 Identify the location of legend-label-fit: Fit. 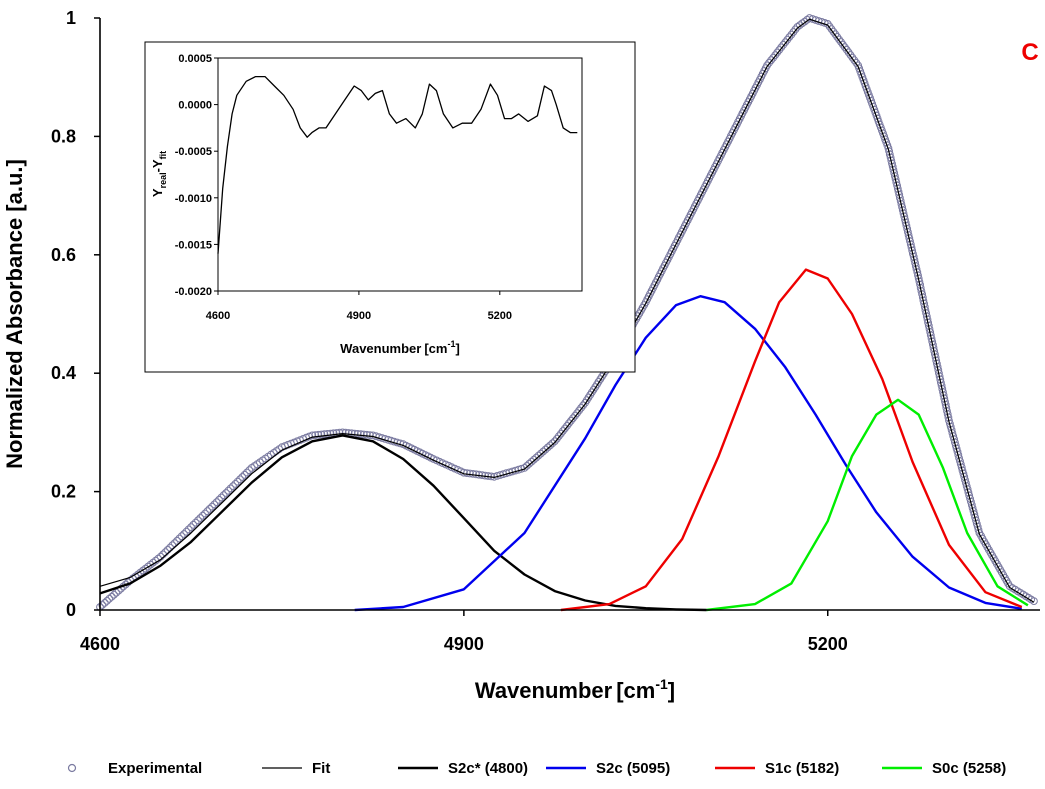
(321, 768).